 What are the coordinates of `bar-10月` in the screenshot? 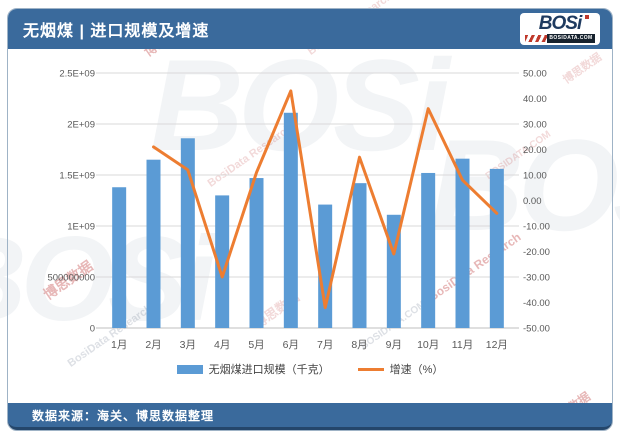 It's located at (428, 250).